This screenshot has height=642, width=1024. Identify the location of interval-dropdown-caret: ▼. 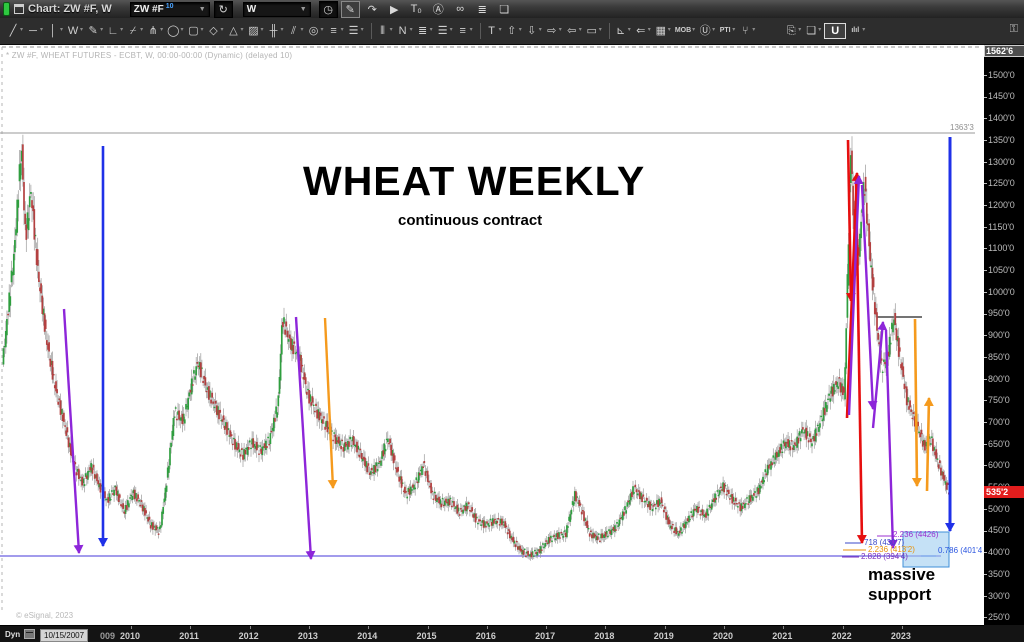
(303, 9).